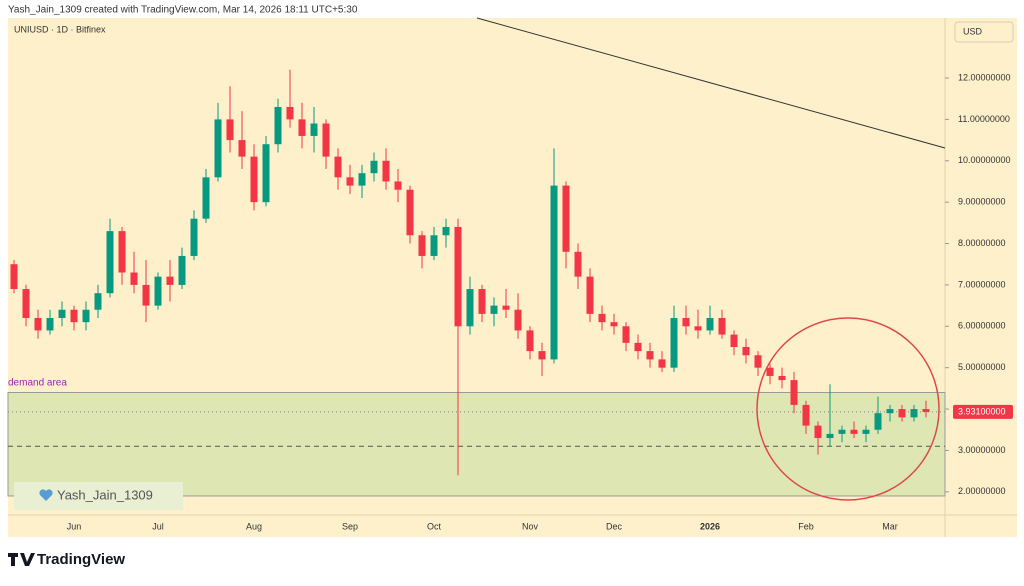  I want to click on x-tick-label: Dec, so click(614, 526).